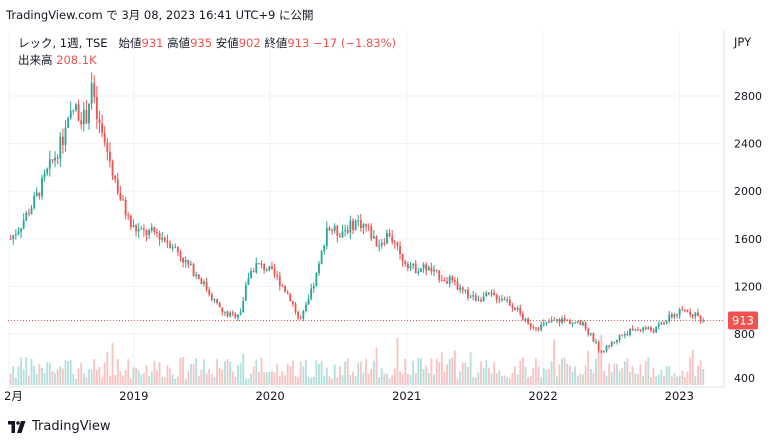 The width and height of the screenshot is (780, 445). I want to click on high-label: 高値, so click(179, 43).